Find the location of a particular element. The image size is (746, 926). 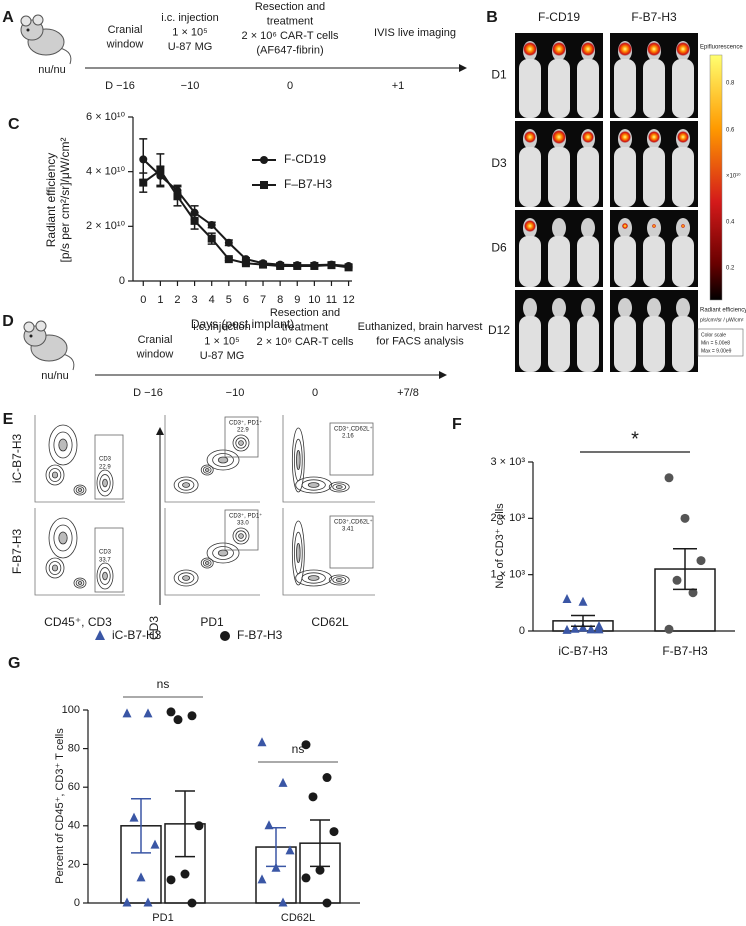

row-label: iC-B7-H3 is located at coordinates (17, 459).